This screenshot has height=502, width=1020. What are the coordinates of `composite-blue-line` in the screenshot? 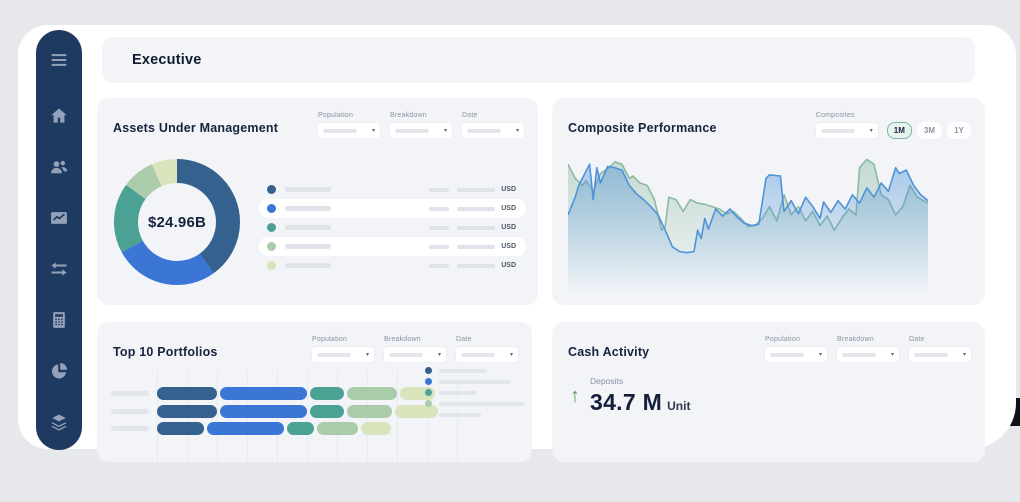 It's located at (748, 208).